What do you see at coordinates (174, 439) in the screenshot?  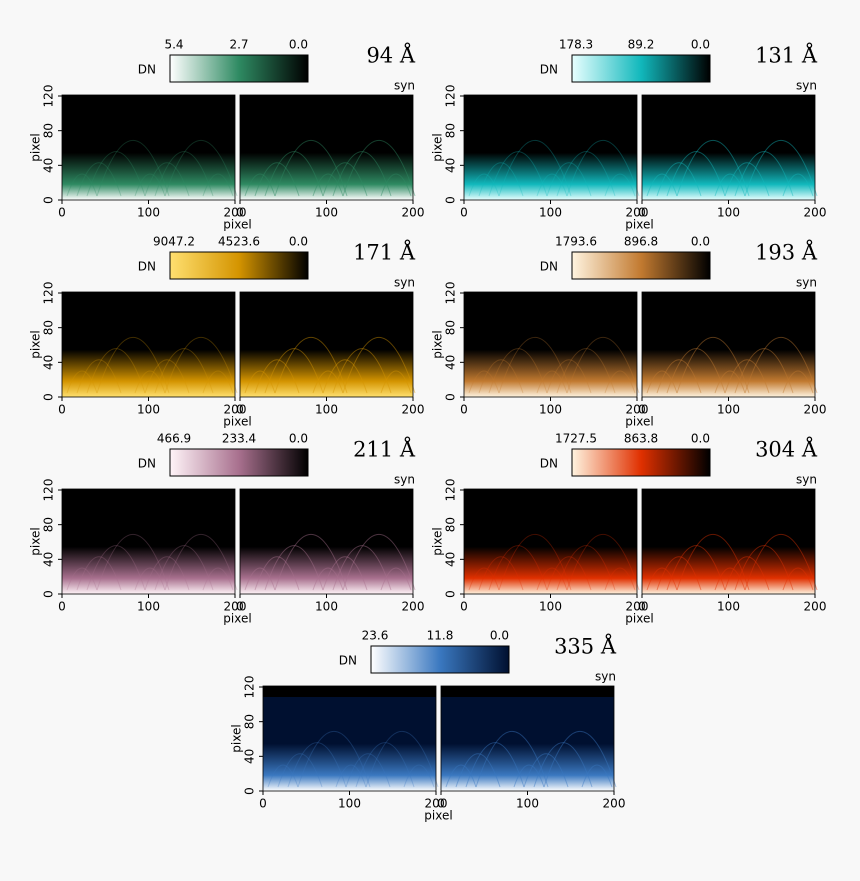 I see `colorbar-tick-label: 466.9` at bounding box center [174, 439].